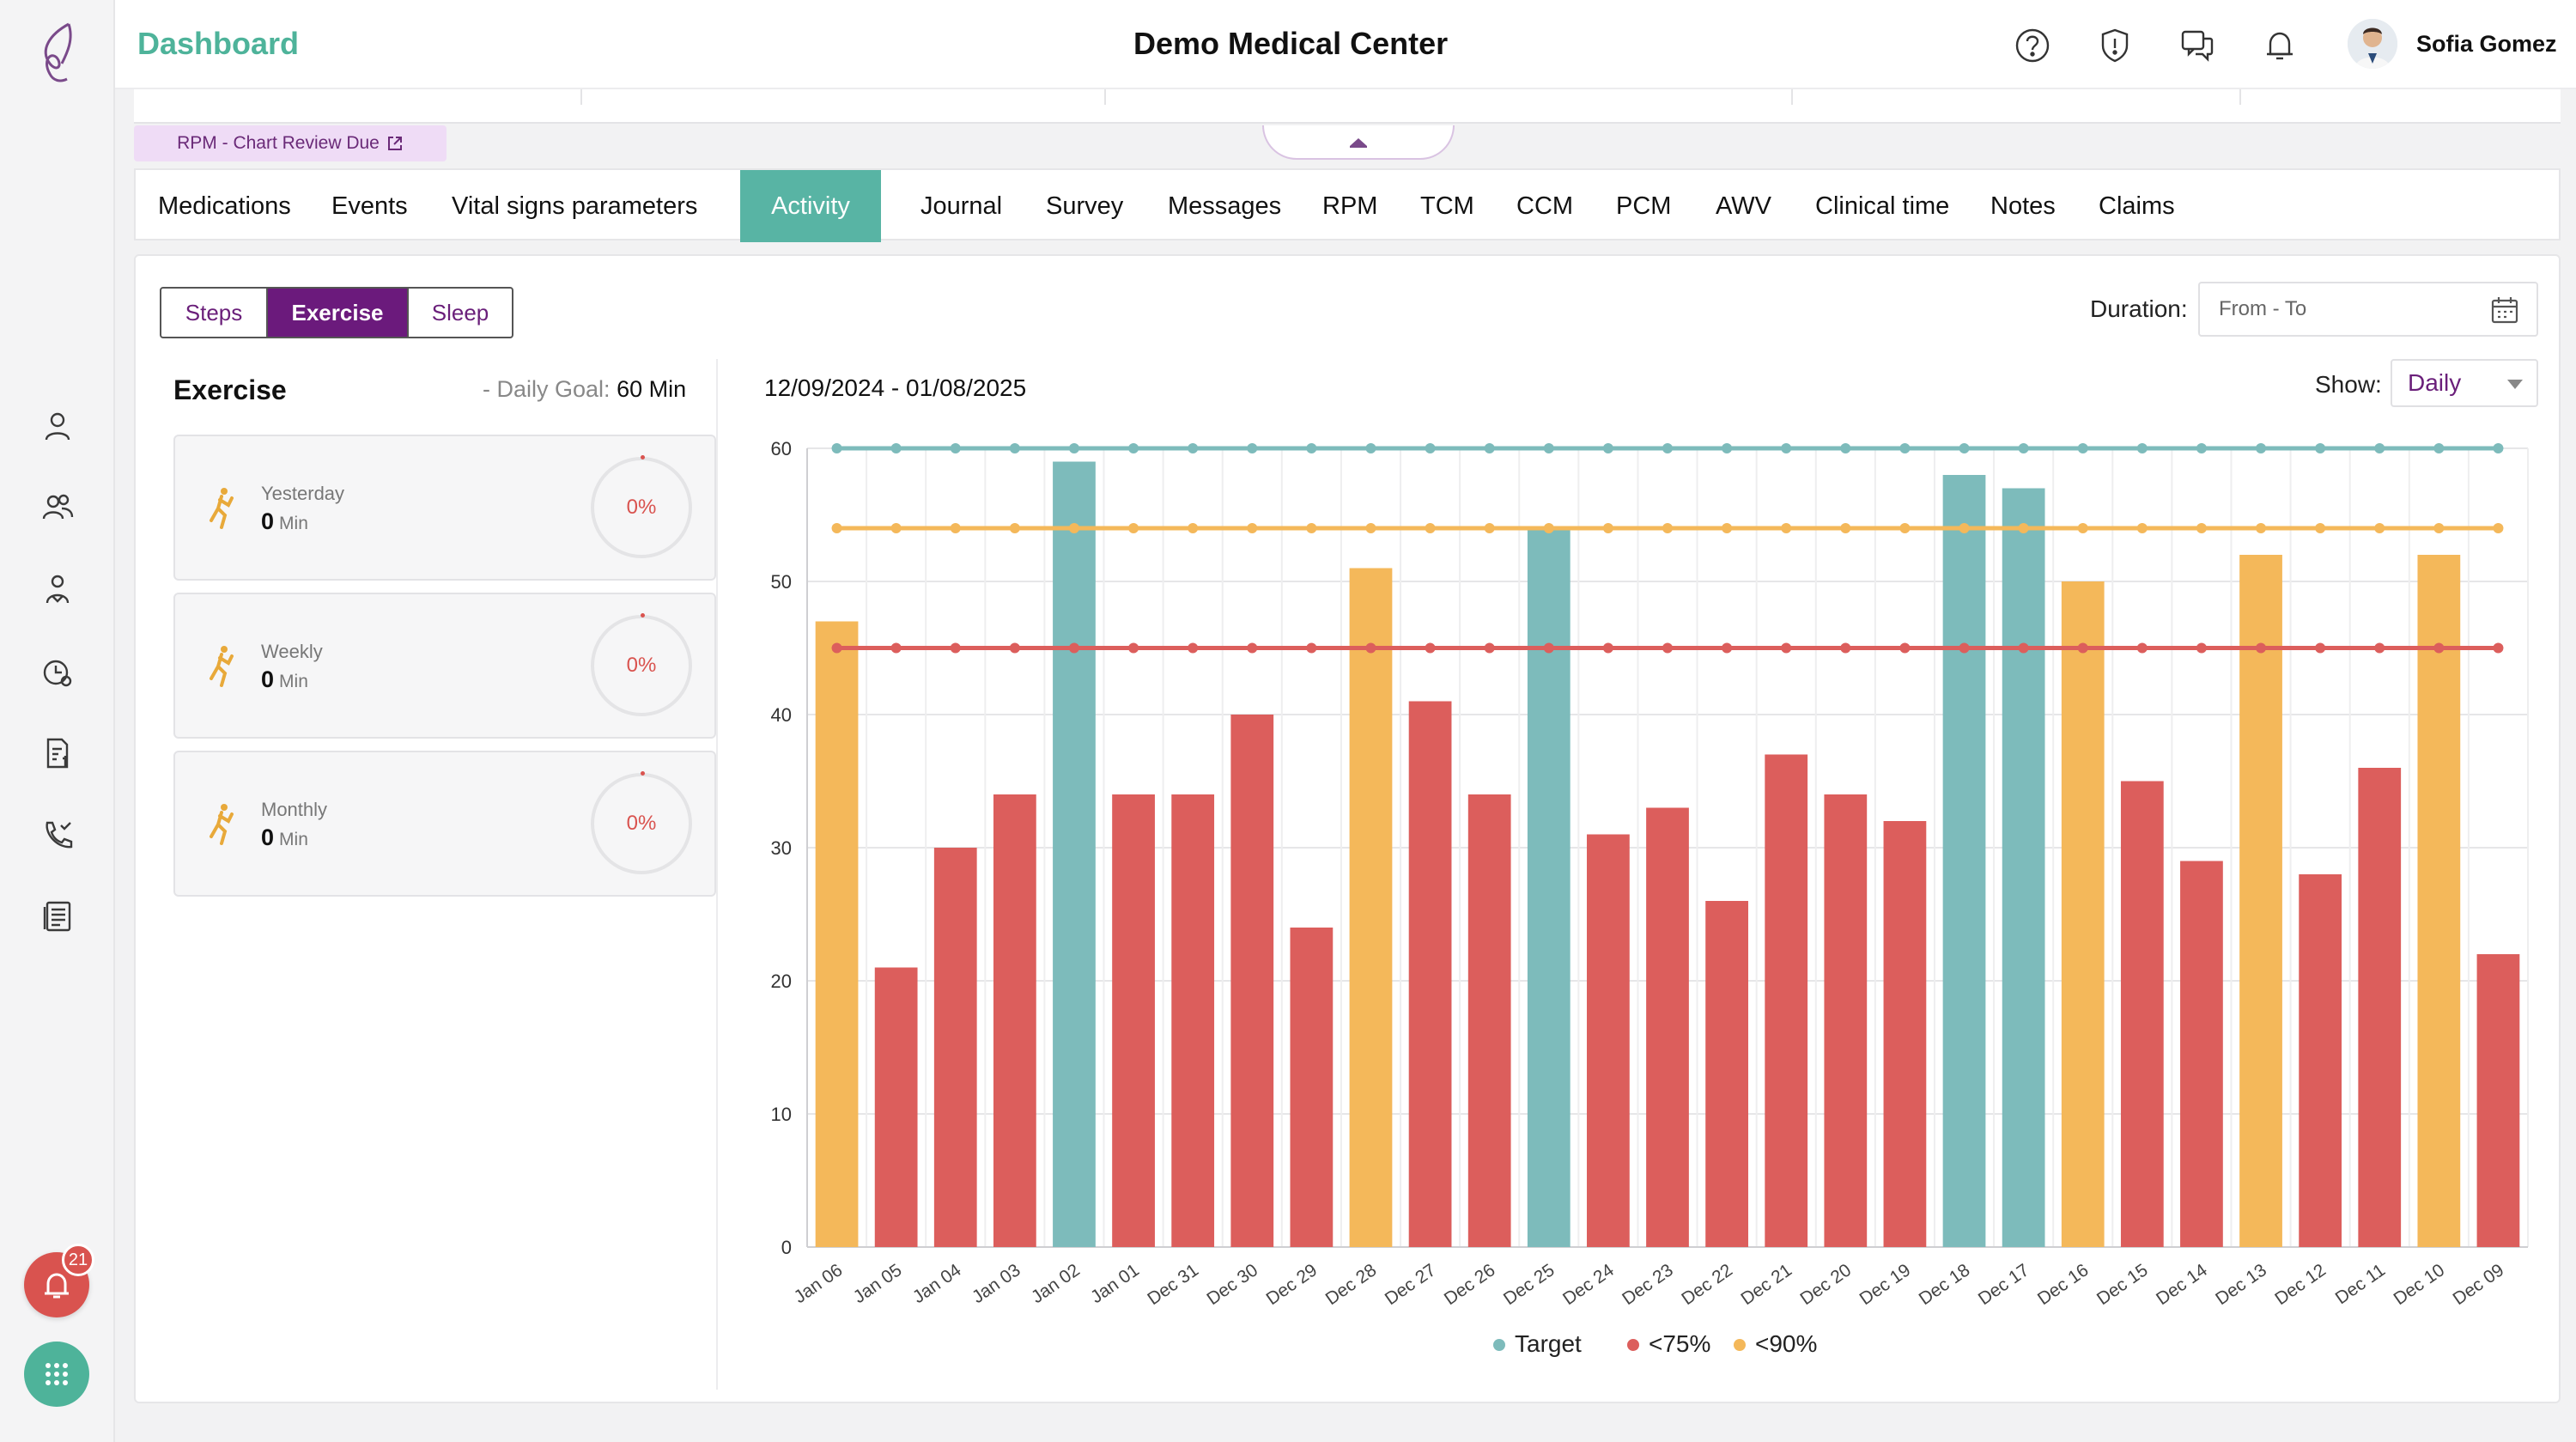  I want to click on exercise-figure-icon, so click(222, 508).